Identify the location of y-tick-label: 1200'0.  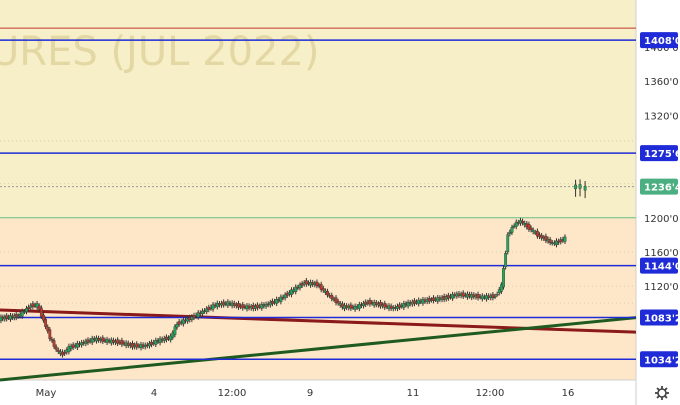
(661, 219).